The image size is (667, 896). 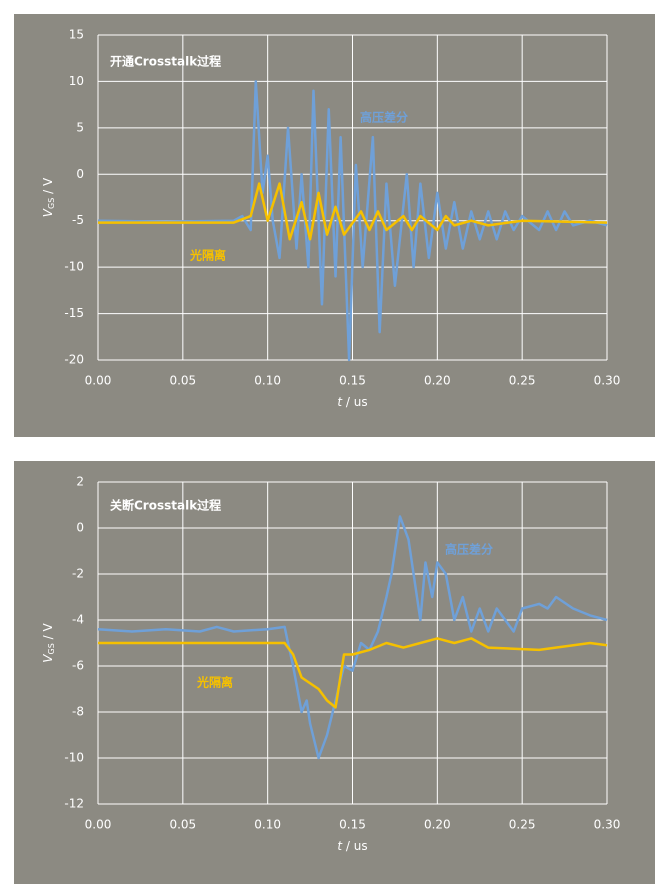 What do you see at coordinates (78, 220) in the screenshot?
I see `y-tick-label: -5` at bounding box center [78, 220].